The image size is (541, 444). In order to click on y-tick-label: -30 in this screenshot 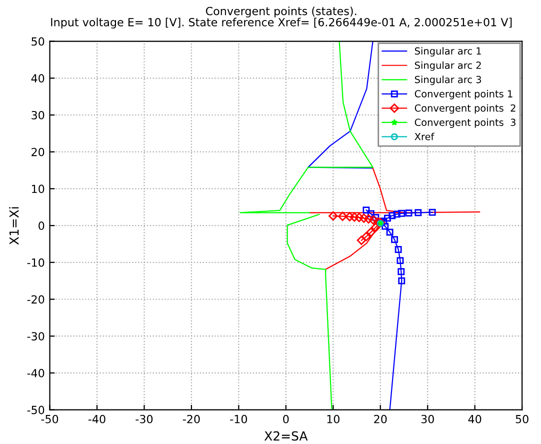, I will do `click(35, 336)`.